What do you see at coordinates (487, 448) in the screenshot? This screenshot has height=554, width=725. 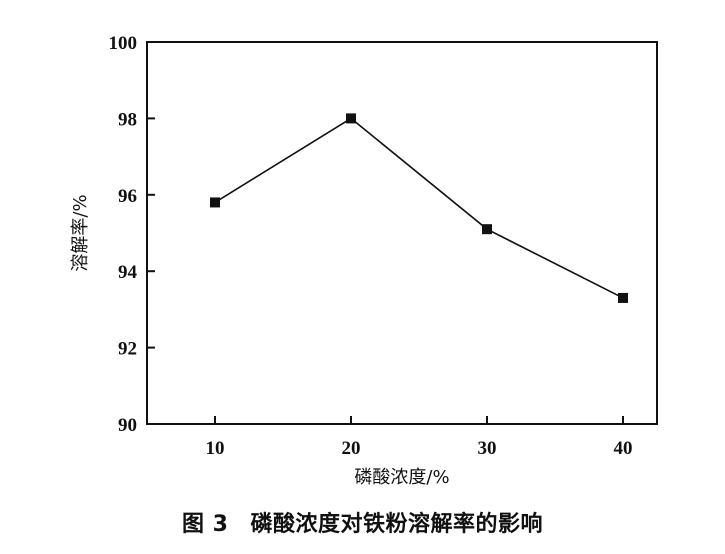 I see `x-tick-label: 30` at bounding box center [487, 448].